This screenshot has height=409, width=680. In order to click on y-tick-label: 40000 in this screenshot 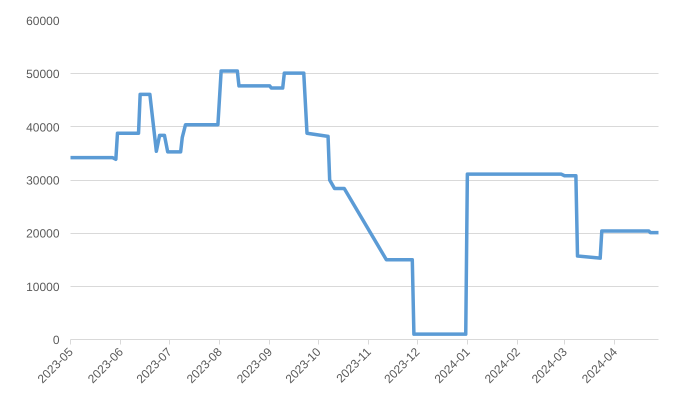, I will do `click(43, 127)`.